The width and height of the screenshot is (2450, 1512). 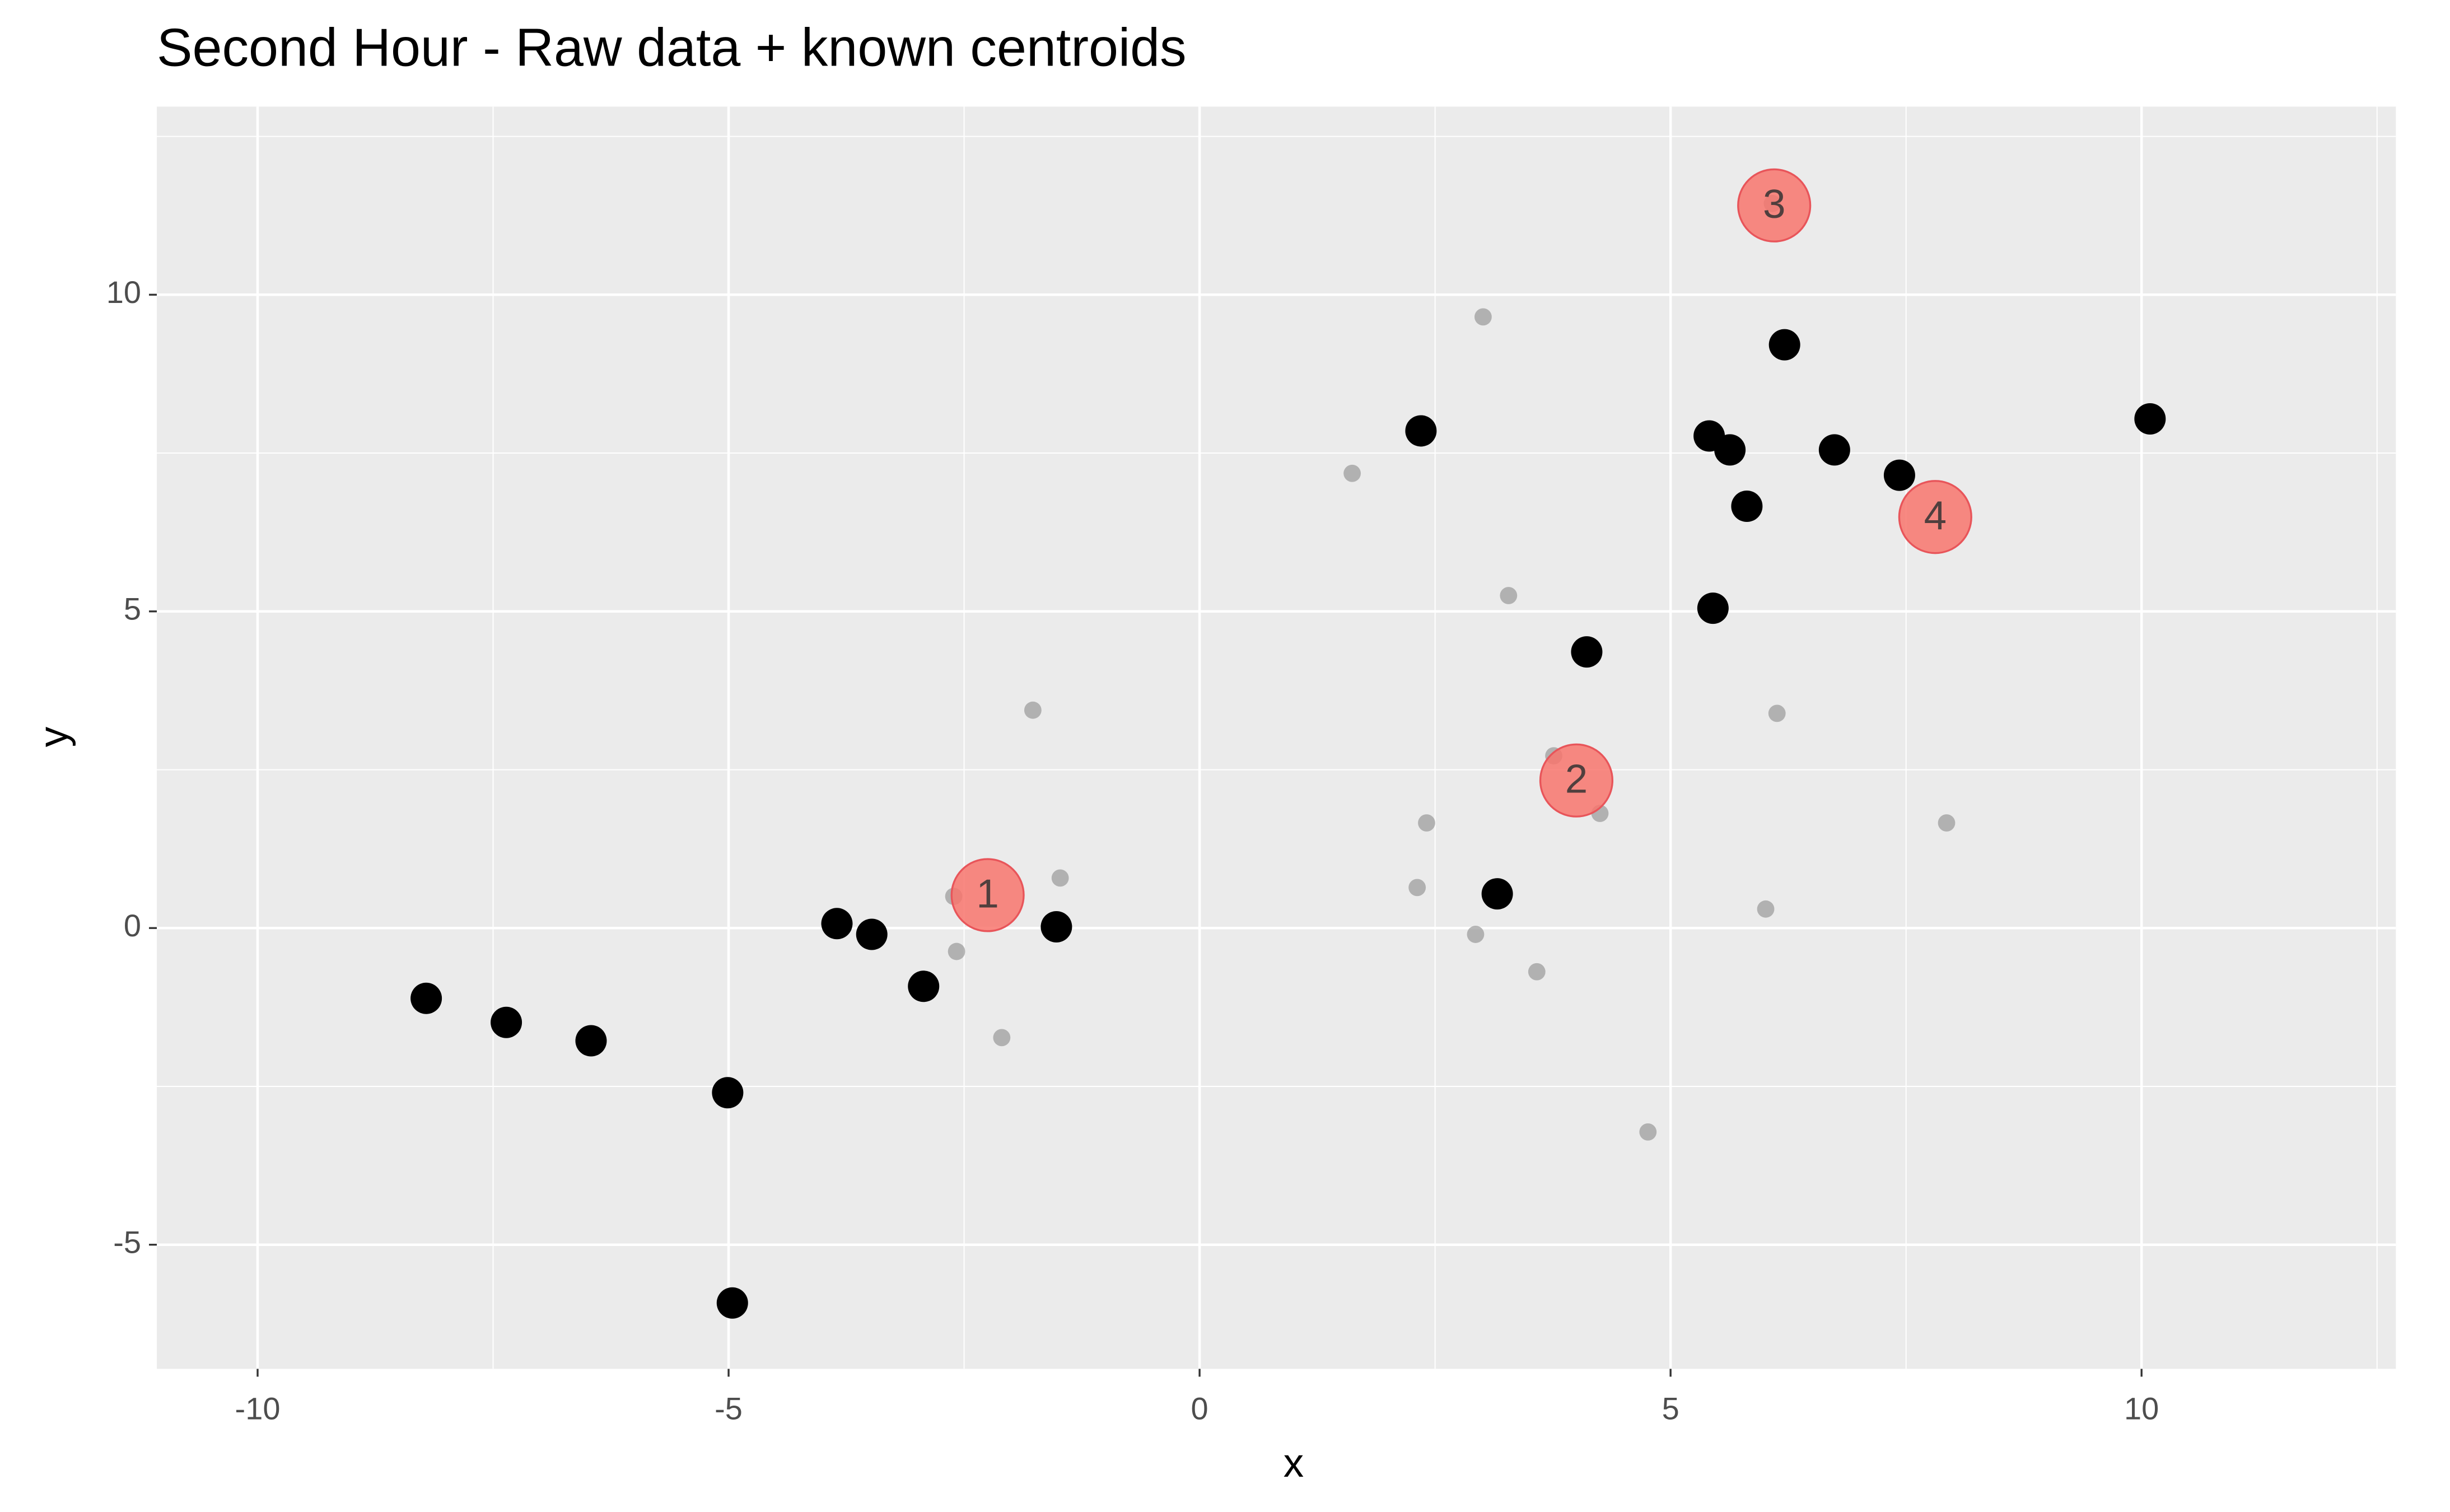 What do you see at coordinates (258, 1409) in the screenshot?
I see `x-tick-label: -10` at bounding box center [258, 1409].